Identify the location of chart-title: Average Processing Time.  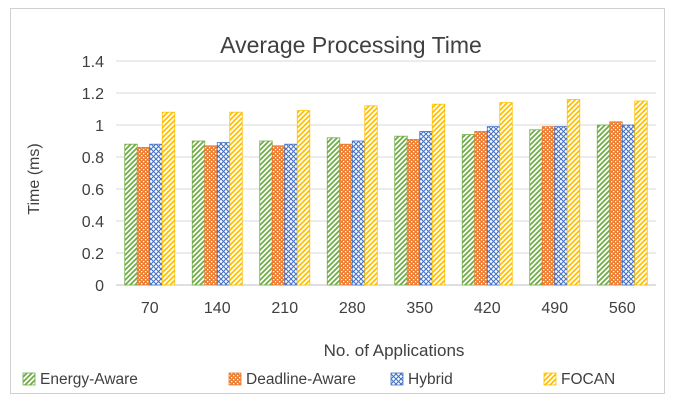
(351, 45).